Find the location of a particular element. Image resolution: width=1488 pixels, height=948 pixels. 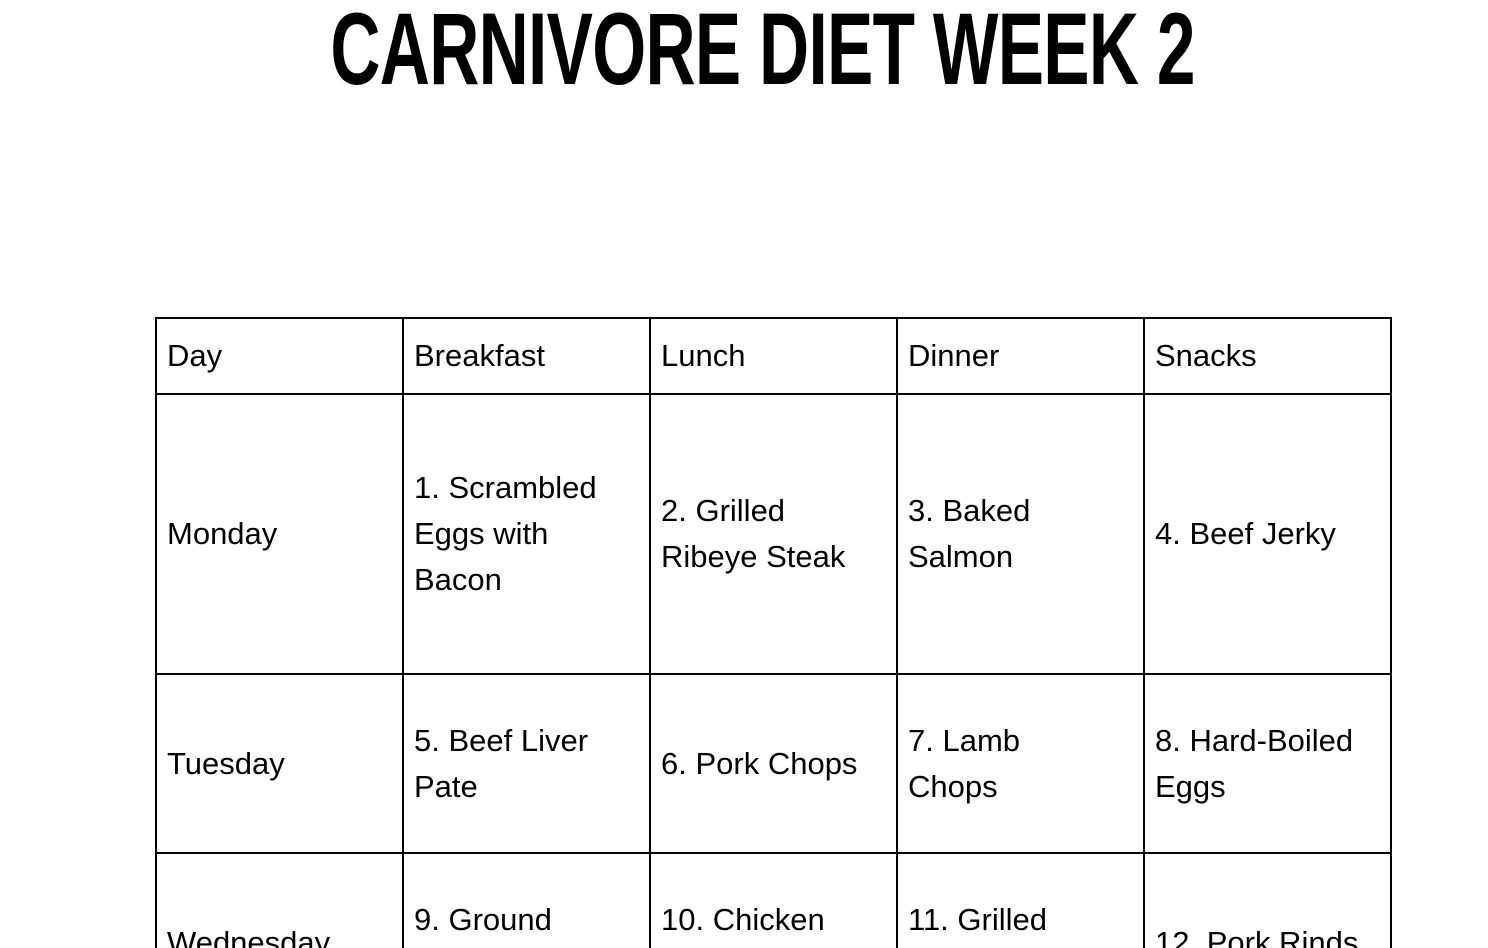

cell-wednesday-breakfast: 9. Ground is located at coordinates (526, 900).